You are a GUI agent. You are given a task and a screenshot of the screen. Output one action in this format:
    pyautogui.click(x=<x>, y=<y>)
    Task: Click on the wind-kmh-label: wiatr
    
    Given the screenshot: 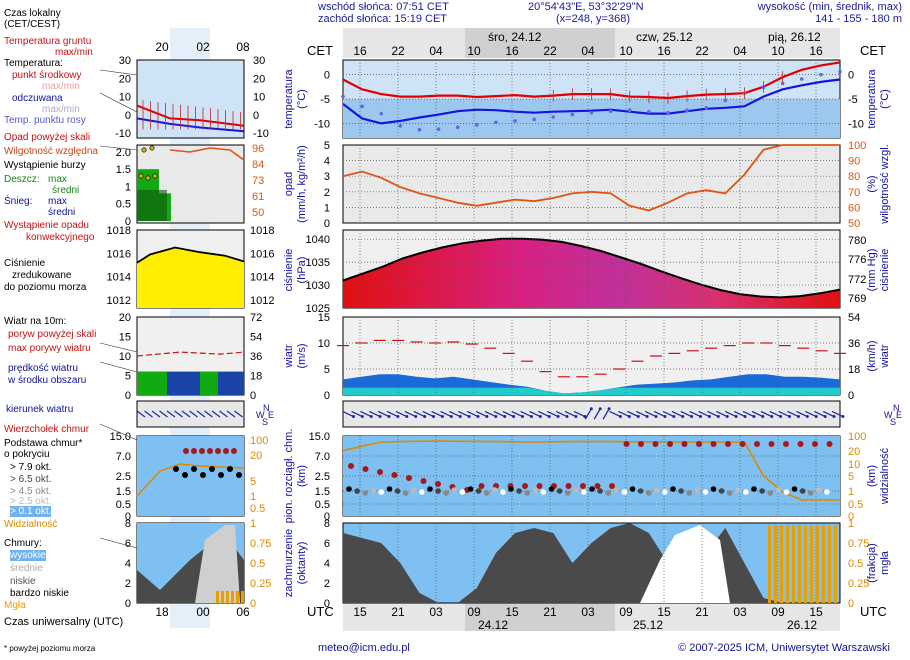 What is the action you would take?
    pyautogui.click(x=885, y=356)
    